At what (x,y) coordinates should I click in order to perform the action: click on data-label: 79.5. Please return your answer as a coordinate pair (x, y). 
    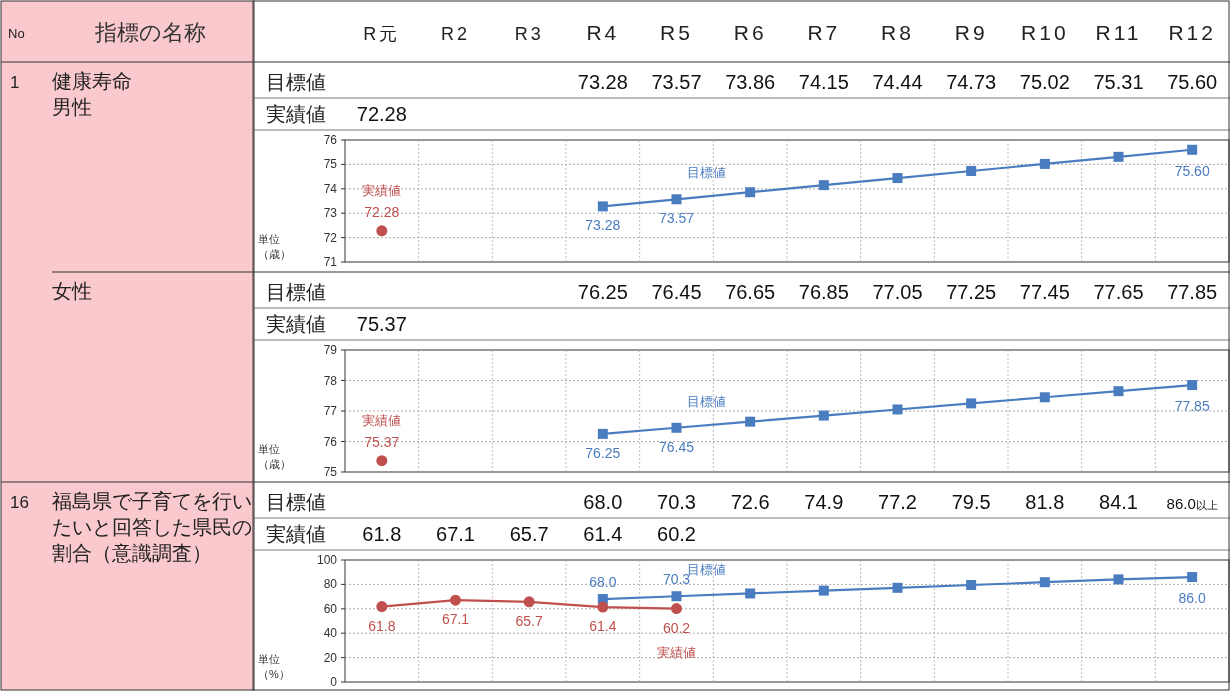
    Looking at the image, I should click on (971, 502).